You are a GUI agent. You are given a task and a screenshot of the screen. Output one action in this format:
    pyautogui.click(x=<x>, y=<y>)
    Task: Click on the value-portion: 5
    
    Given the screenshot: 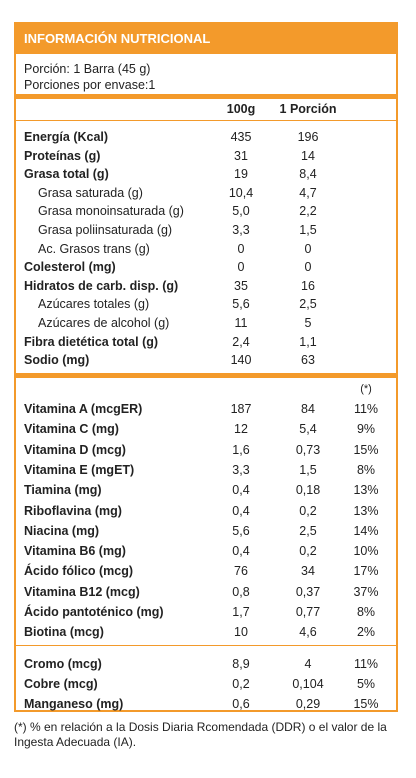 What is the action you would take?
    pyautogui.click(x=308, y=323)
    